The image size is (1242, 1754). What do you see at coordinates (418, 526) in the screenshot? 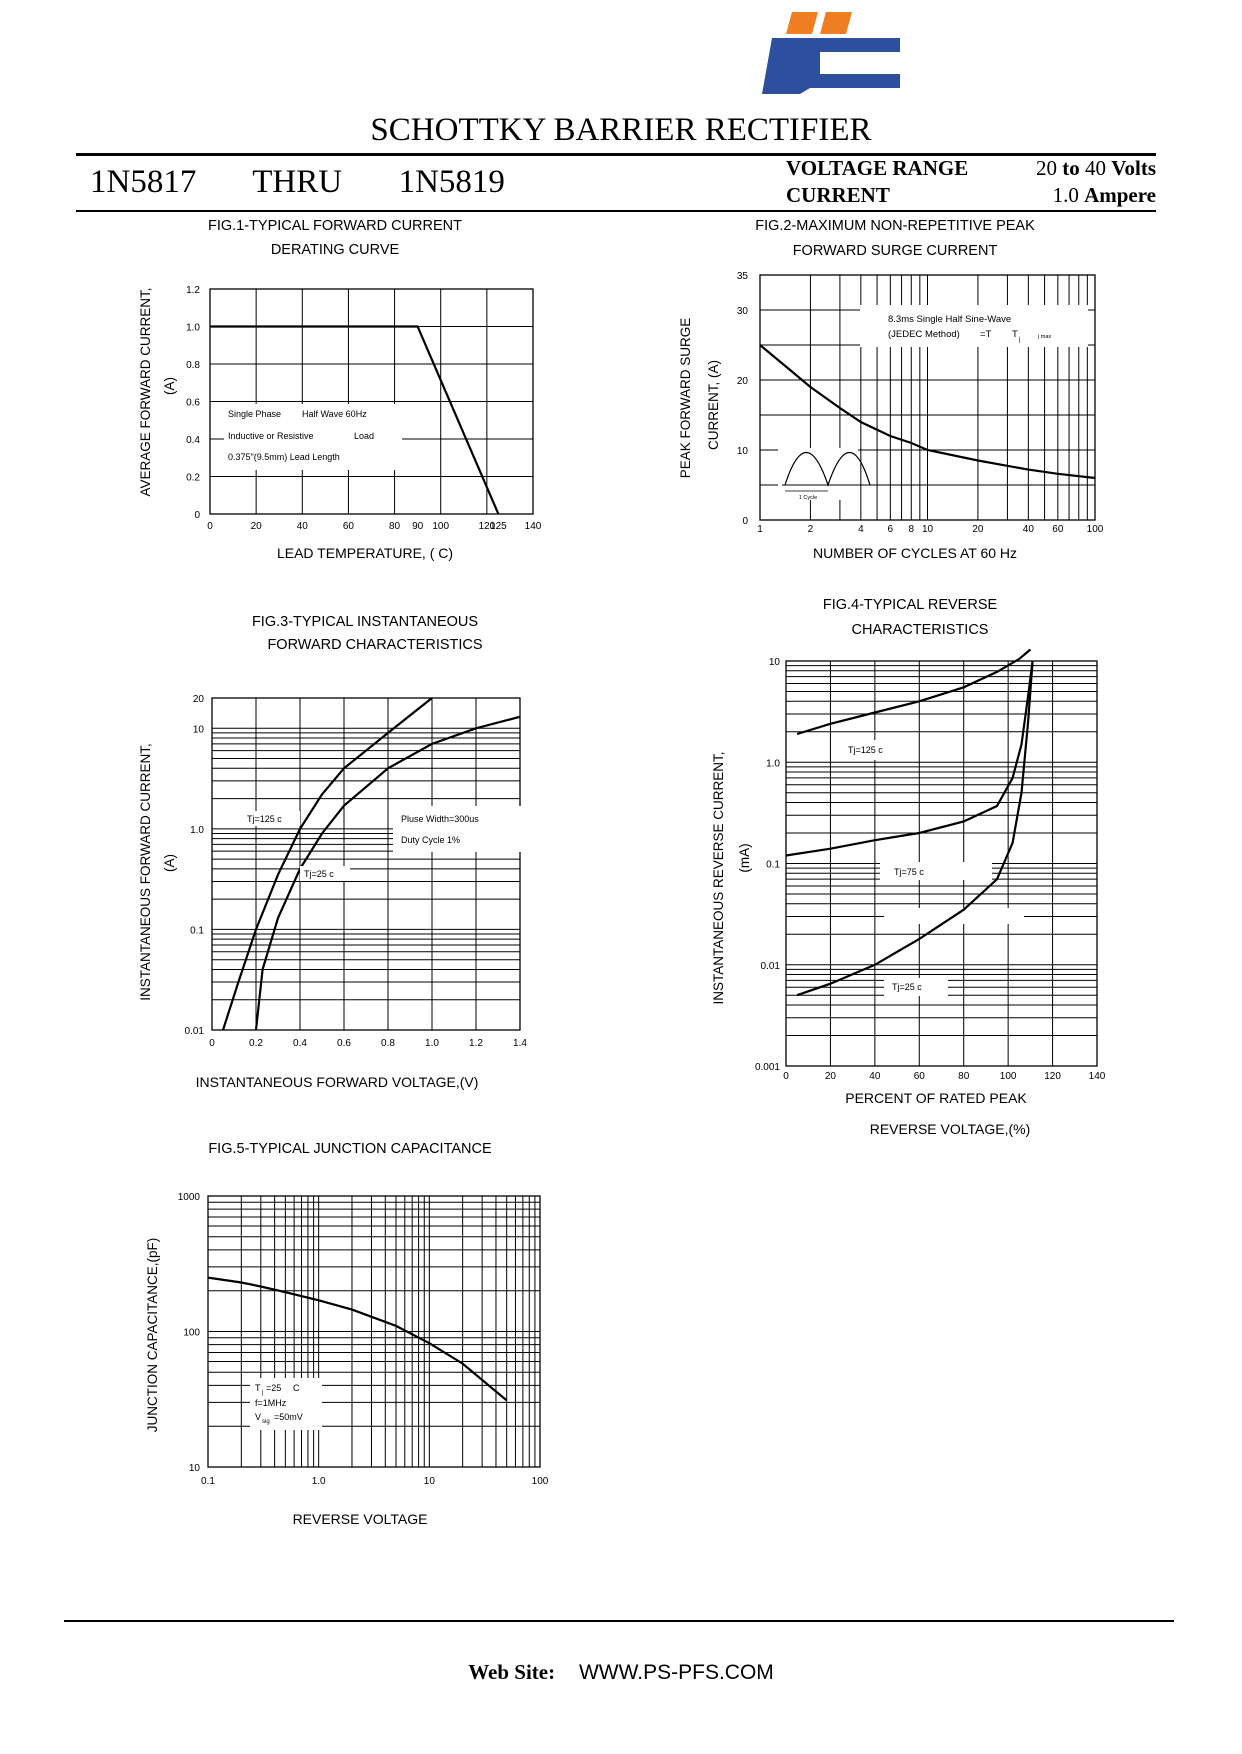
I see `fig1-xtick-label: 90` at bounding box center [418, 526].